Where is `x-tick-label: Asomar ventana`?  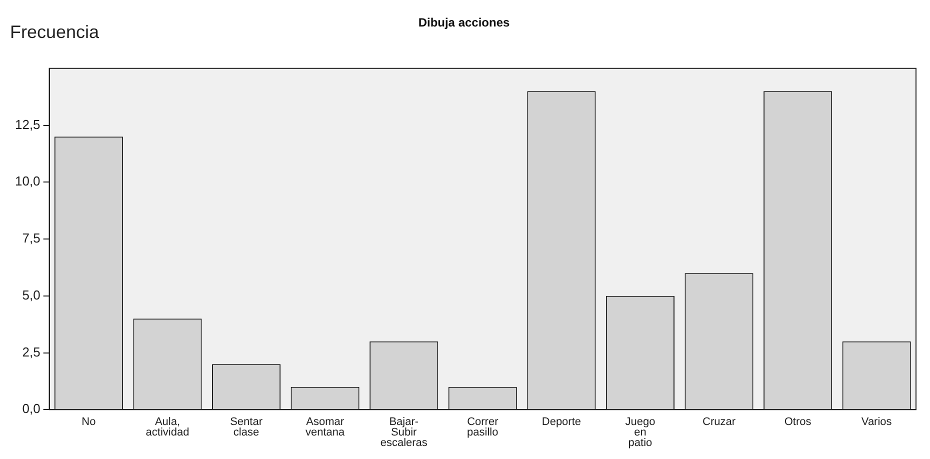
x-tick-label: Asomar ventana is located at coordinates (325, 427).